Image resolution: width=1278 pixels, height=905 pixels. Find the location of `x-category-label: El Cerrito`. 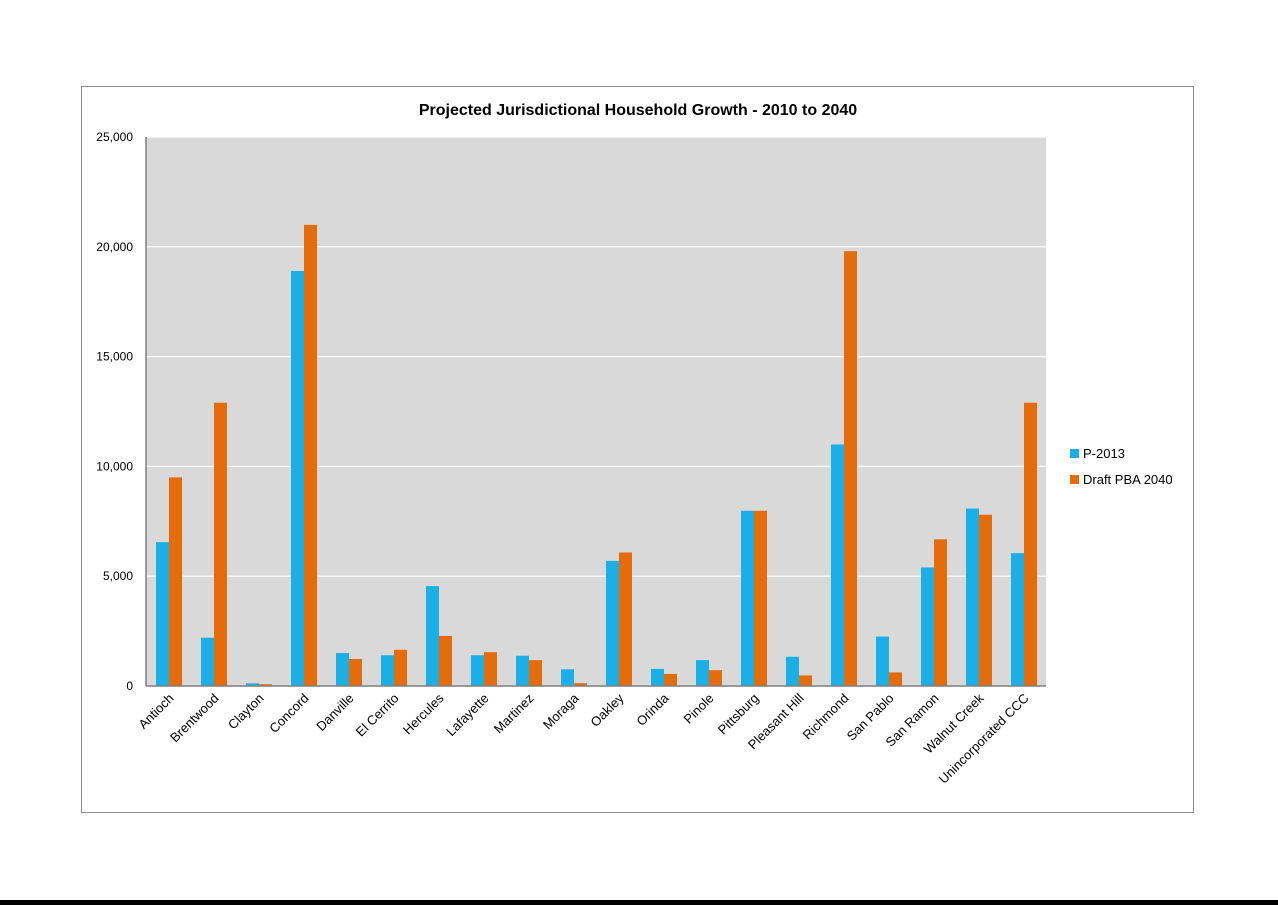

x-category-label: El Cerrito is located at coordinates (377, 715).